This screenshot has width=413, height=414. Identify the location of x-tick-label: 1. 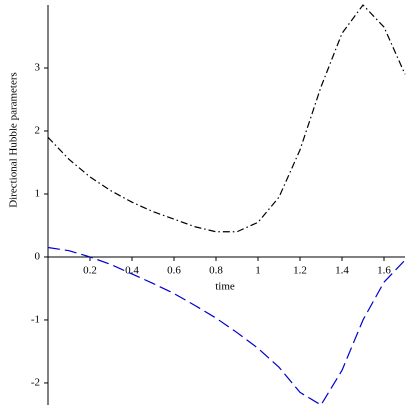
(258, 270).